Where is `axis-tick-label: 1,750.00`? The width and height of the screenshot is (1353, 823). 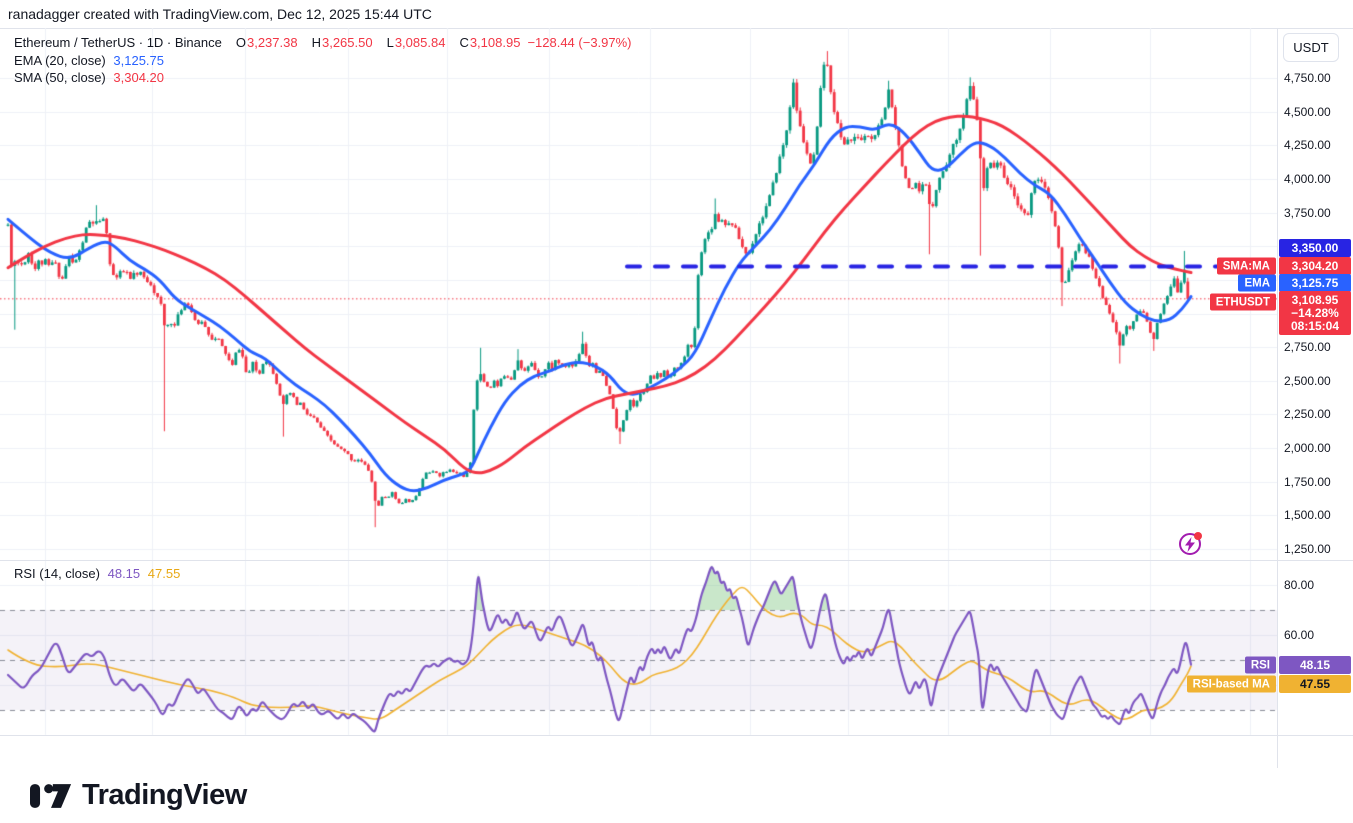 axis-tick-label: 1,750.00 is located at coordinates (1307, 482).